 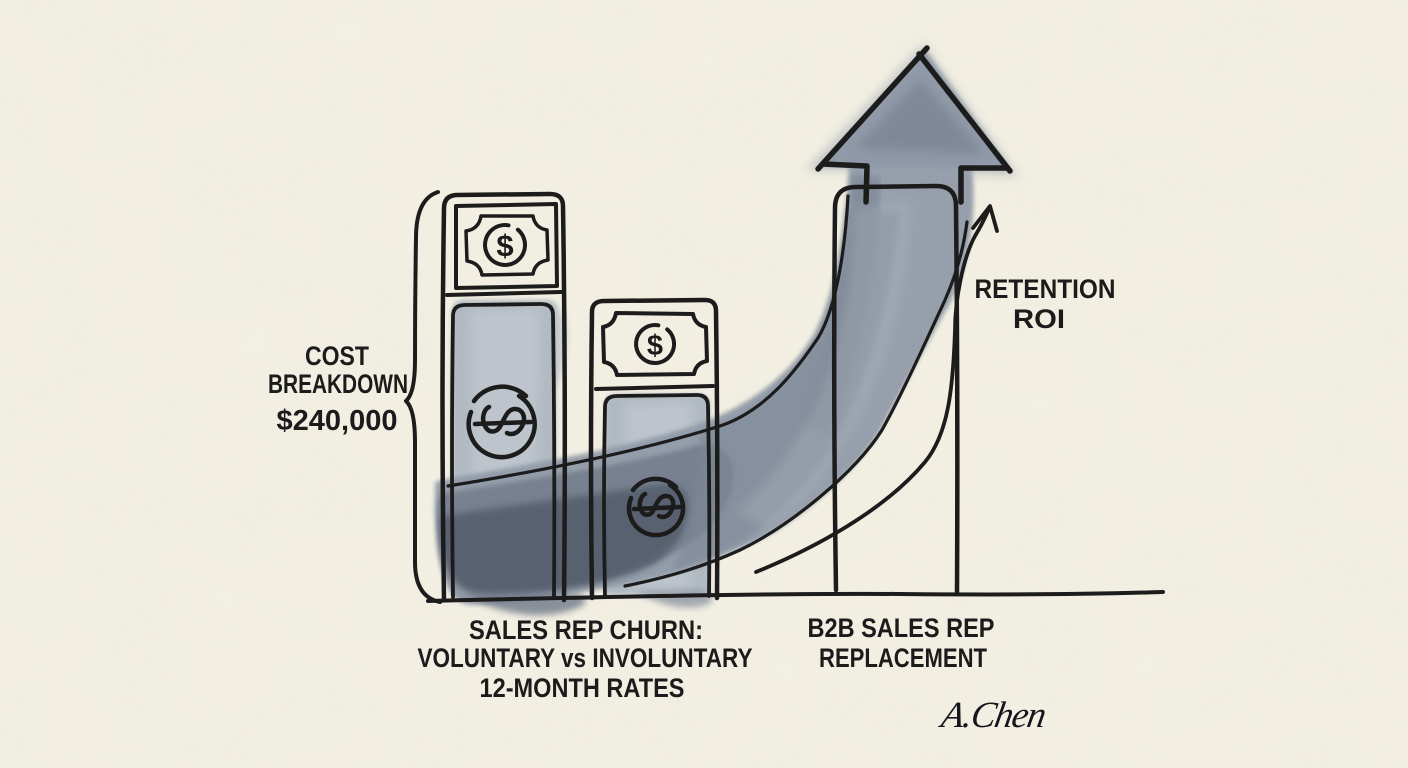 What do you see at coordinates (582, 688) in the screenshot?
I see `svg-text: 12-MONTH RATES` at bounding box center [582, 688].